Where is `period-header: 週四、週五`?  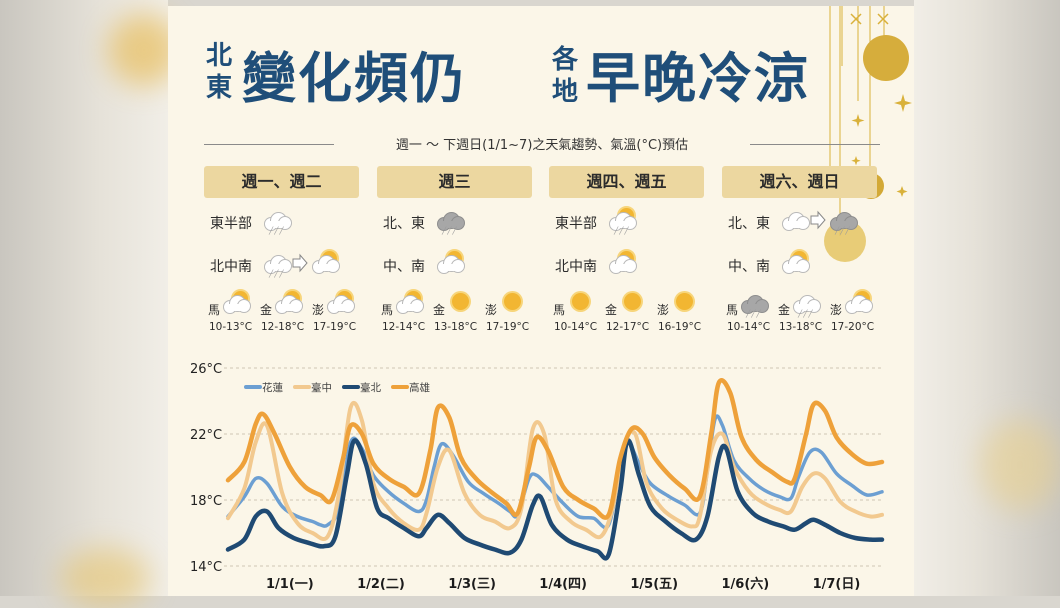
period-header: 週四、週五 is located at coordinates (626, 182).